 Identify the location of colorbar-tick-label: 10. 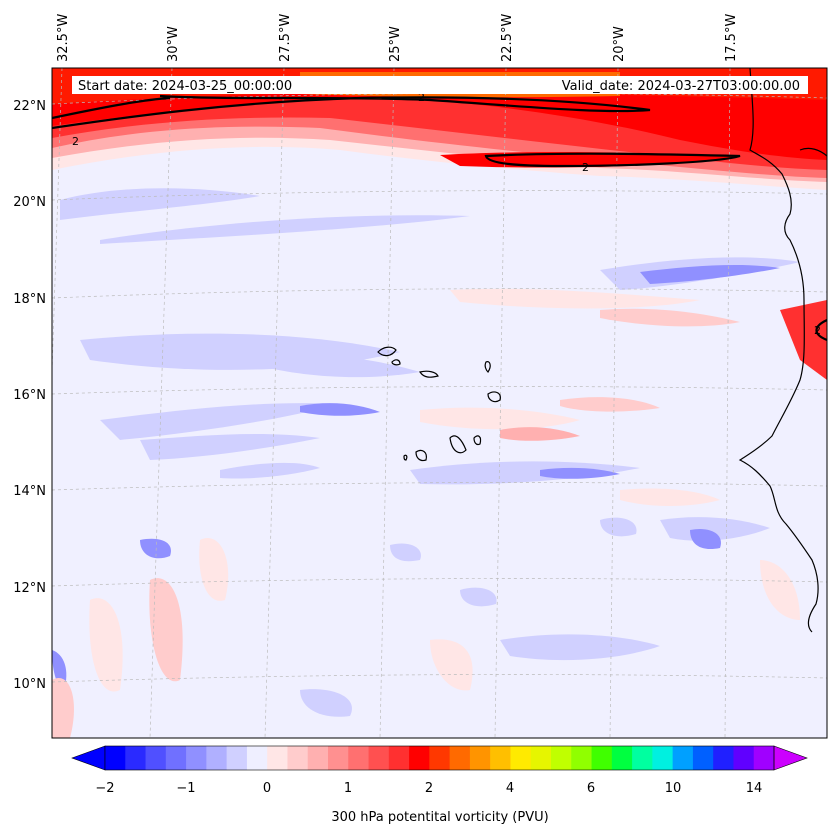
(673, 788).